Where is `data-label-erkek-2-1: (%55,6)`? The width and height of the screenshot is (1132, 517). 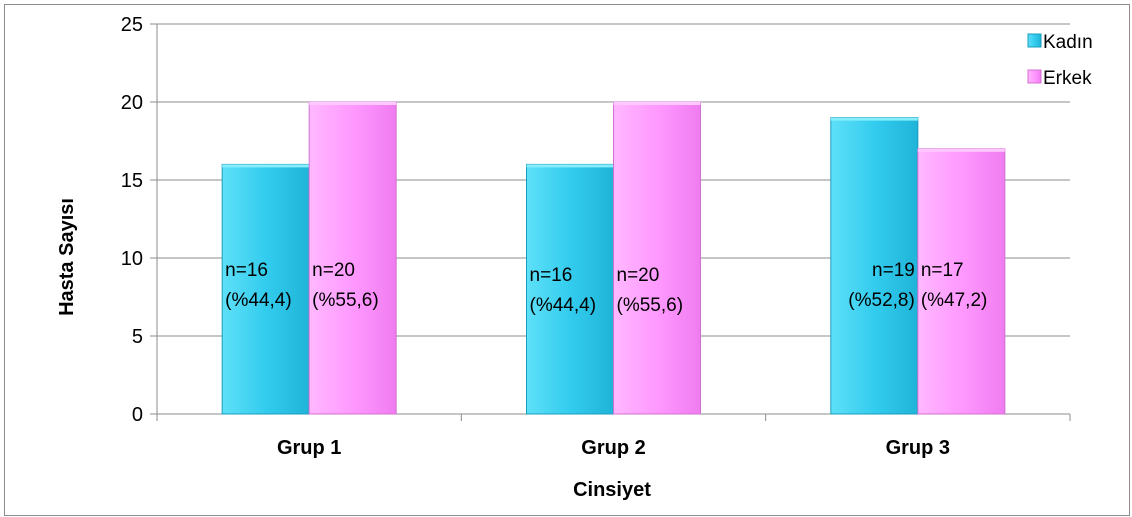
data-label-erkek-2-1: (%55,6) is located at coordinates (650, 305).